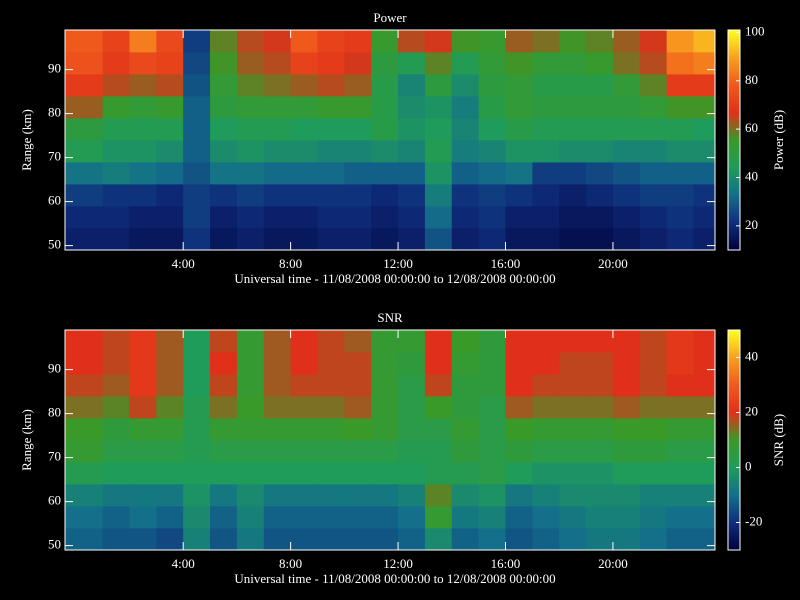  What do you see at coordinates (613, 263) in the screenshot?
I see `x-tick-label: 20:00` at bounding box center [613, 263].